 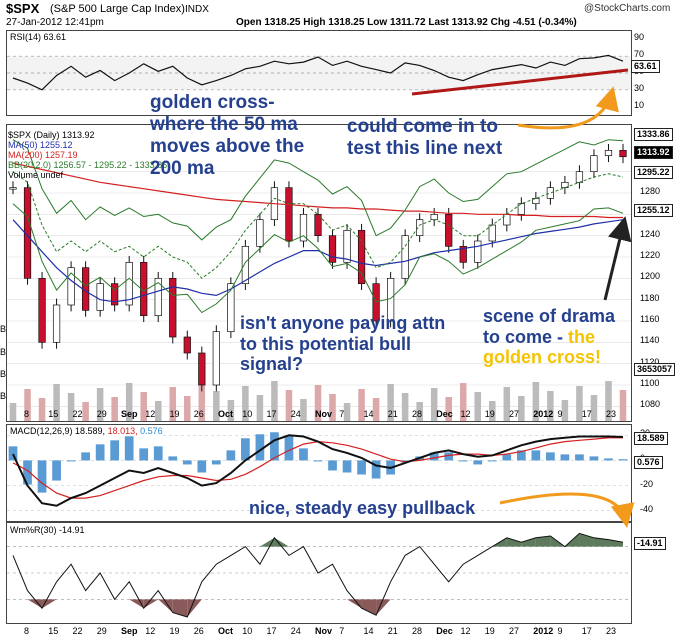 What do you see at coordinates (318, 470) in the screenshot?
I see `macd-line` at bounding box center [318, 470].